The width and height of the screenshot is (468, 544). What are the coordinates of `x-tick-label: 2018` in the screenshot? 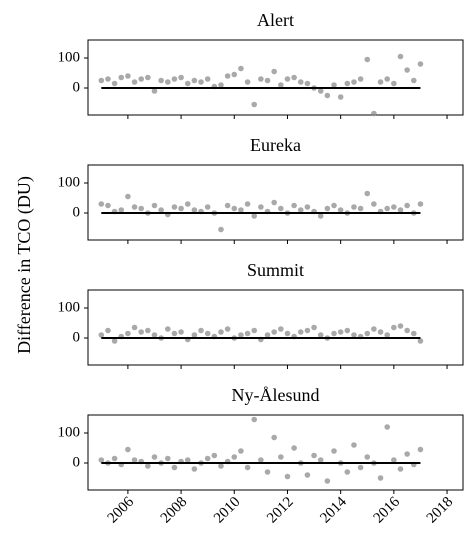 It's located at (440, 510).